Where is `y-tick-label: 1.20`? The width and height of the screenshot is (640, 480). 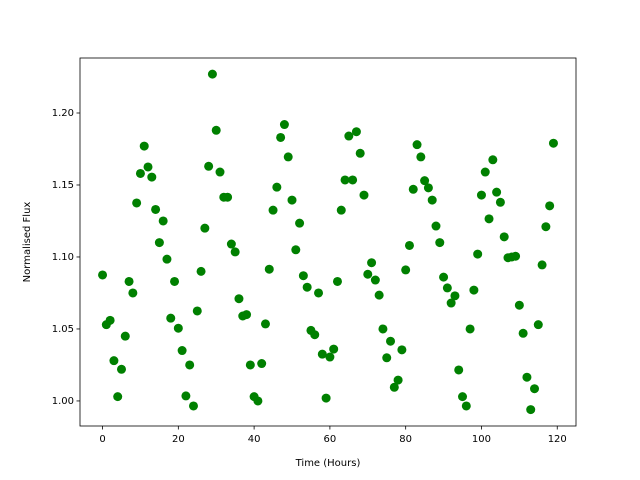 y-tick-label: 1.20 is located at coordinates (63, 113).